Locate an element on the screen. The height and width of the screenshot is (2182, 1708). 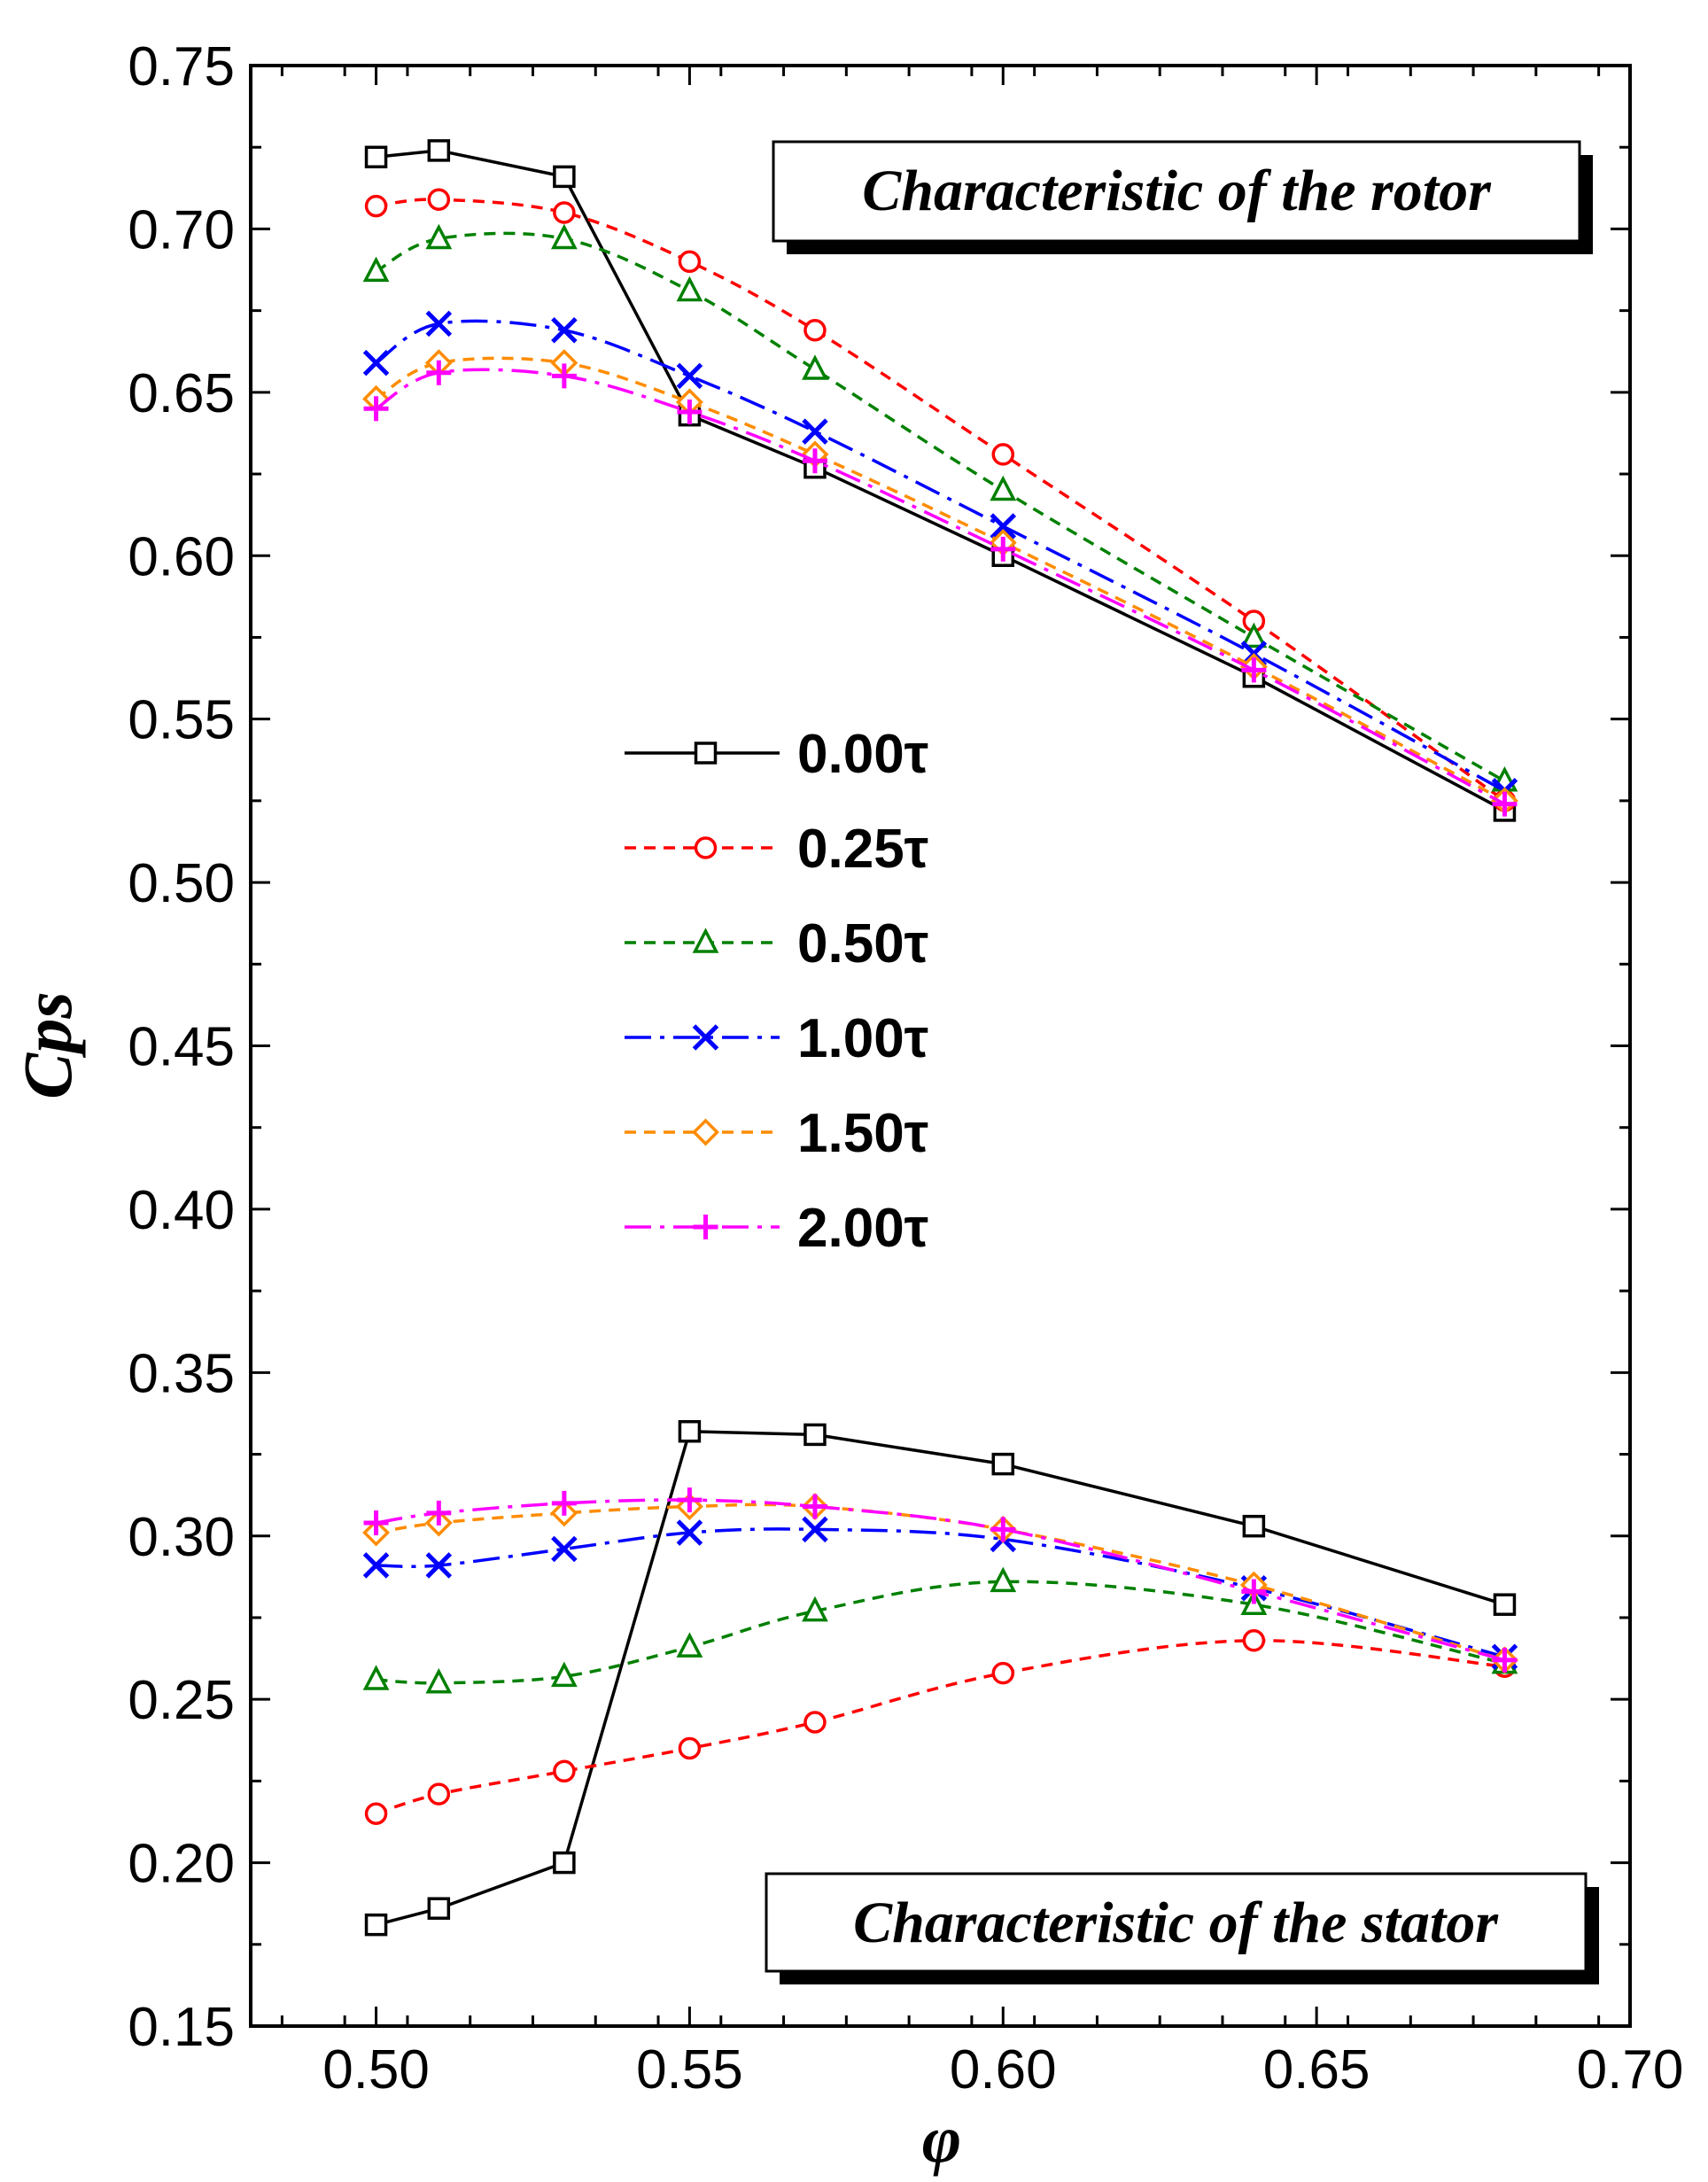
annotation-rotor: Characteristic of the rotor is located at coordinates (1182, 197).